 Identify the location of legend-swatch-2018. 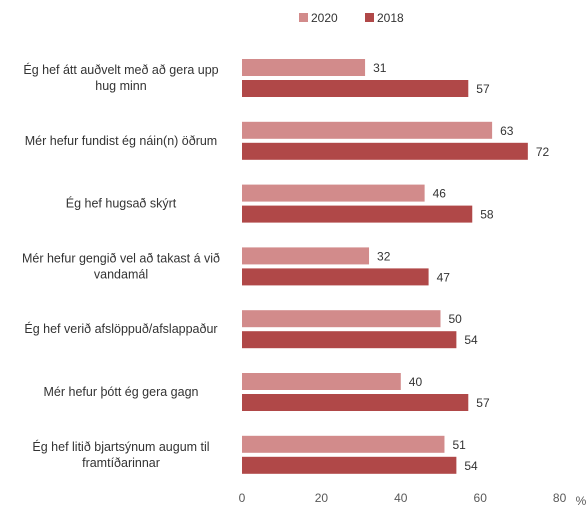
(369, 17).